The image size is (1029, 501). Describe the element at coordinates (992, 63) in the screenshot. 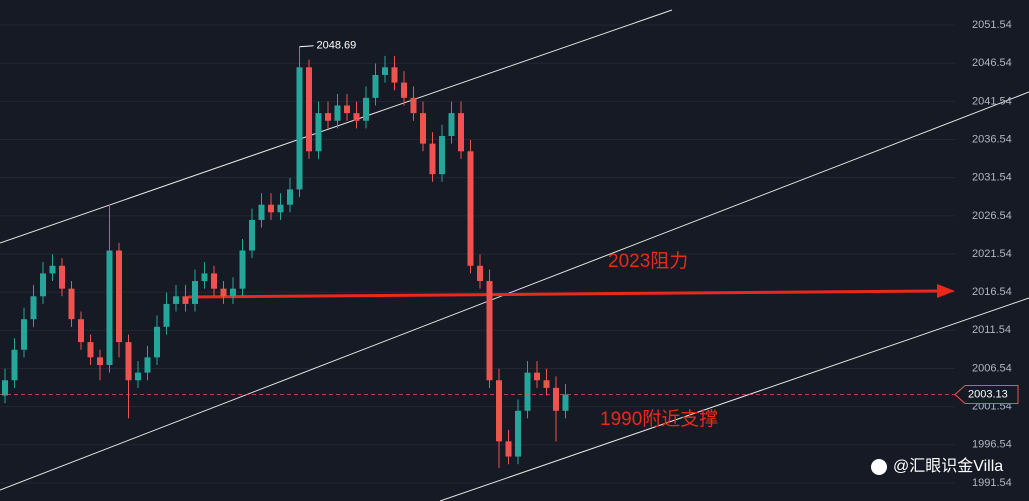

I see `y-tick-label: 2046.54` at that location.